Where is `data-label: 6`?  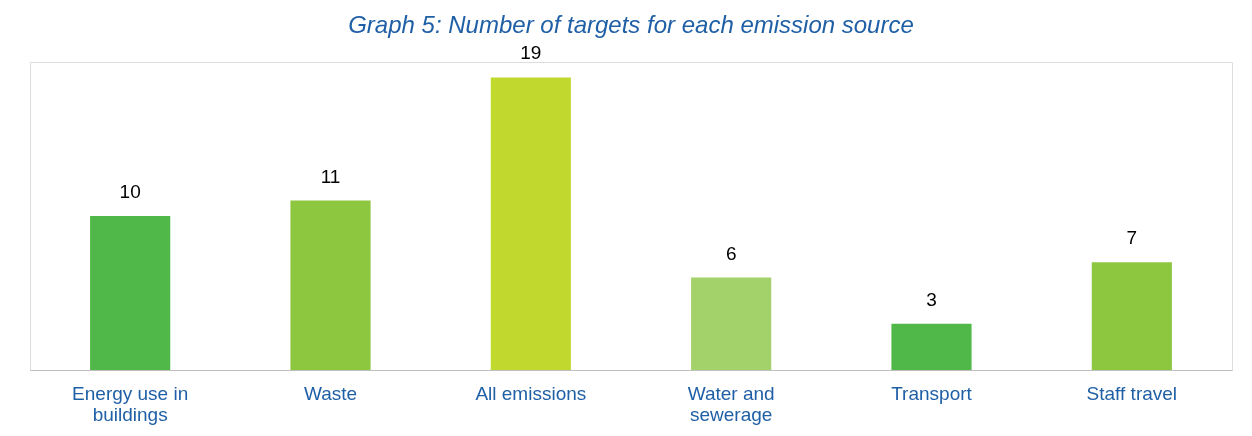
data-label: 6 is located at coordinates (731, 253).